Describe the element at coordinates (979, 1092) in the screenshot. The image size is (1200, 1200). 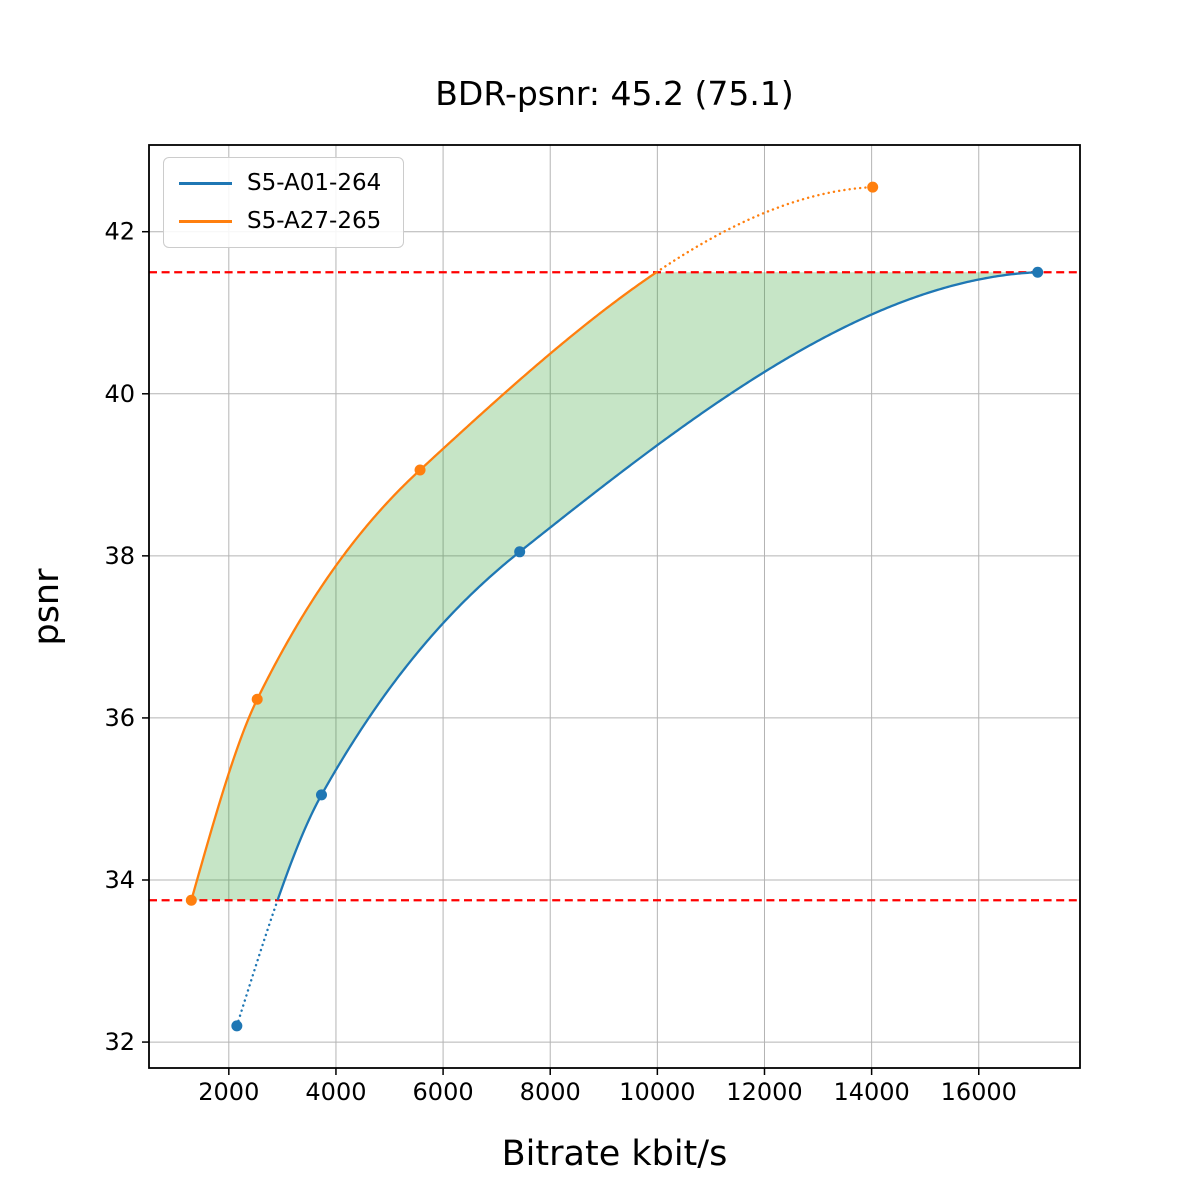
I see `x-tick-label: 16000` at that location.